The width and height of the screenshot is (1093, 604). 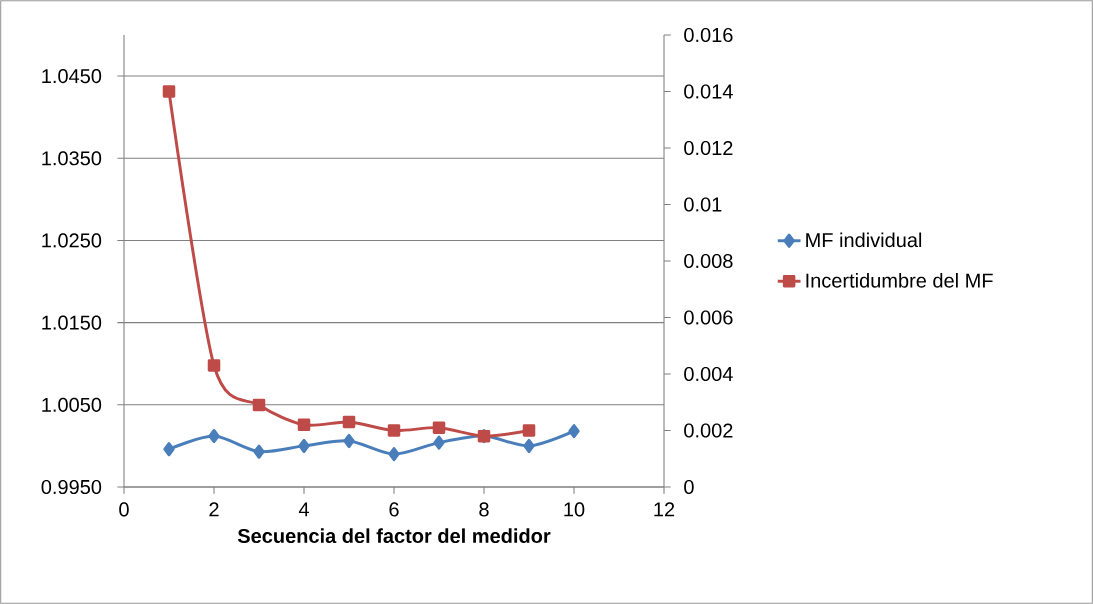 I want to click on y2-tick-label: 0.008, so click(x=708, y=261).